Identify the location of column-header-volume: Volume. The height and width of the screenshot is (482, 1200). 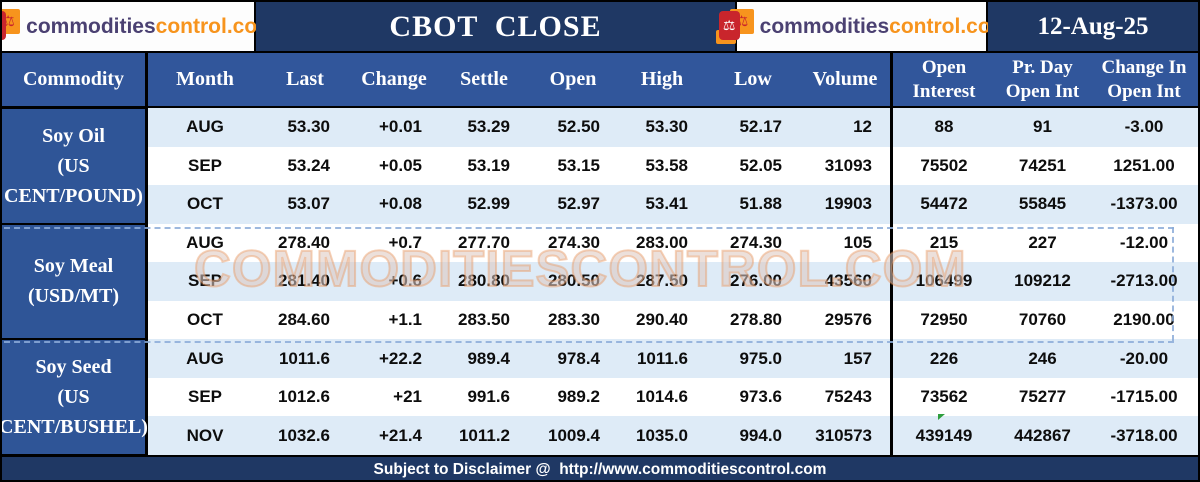
(845, 79).